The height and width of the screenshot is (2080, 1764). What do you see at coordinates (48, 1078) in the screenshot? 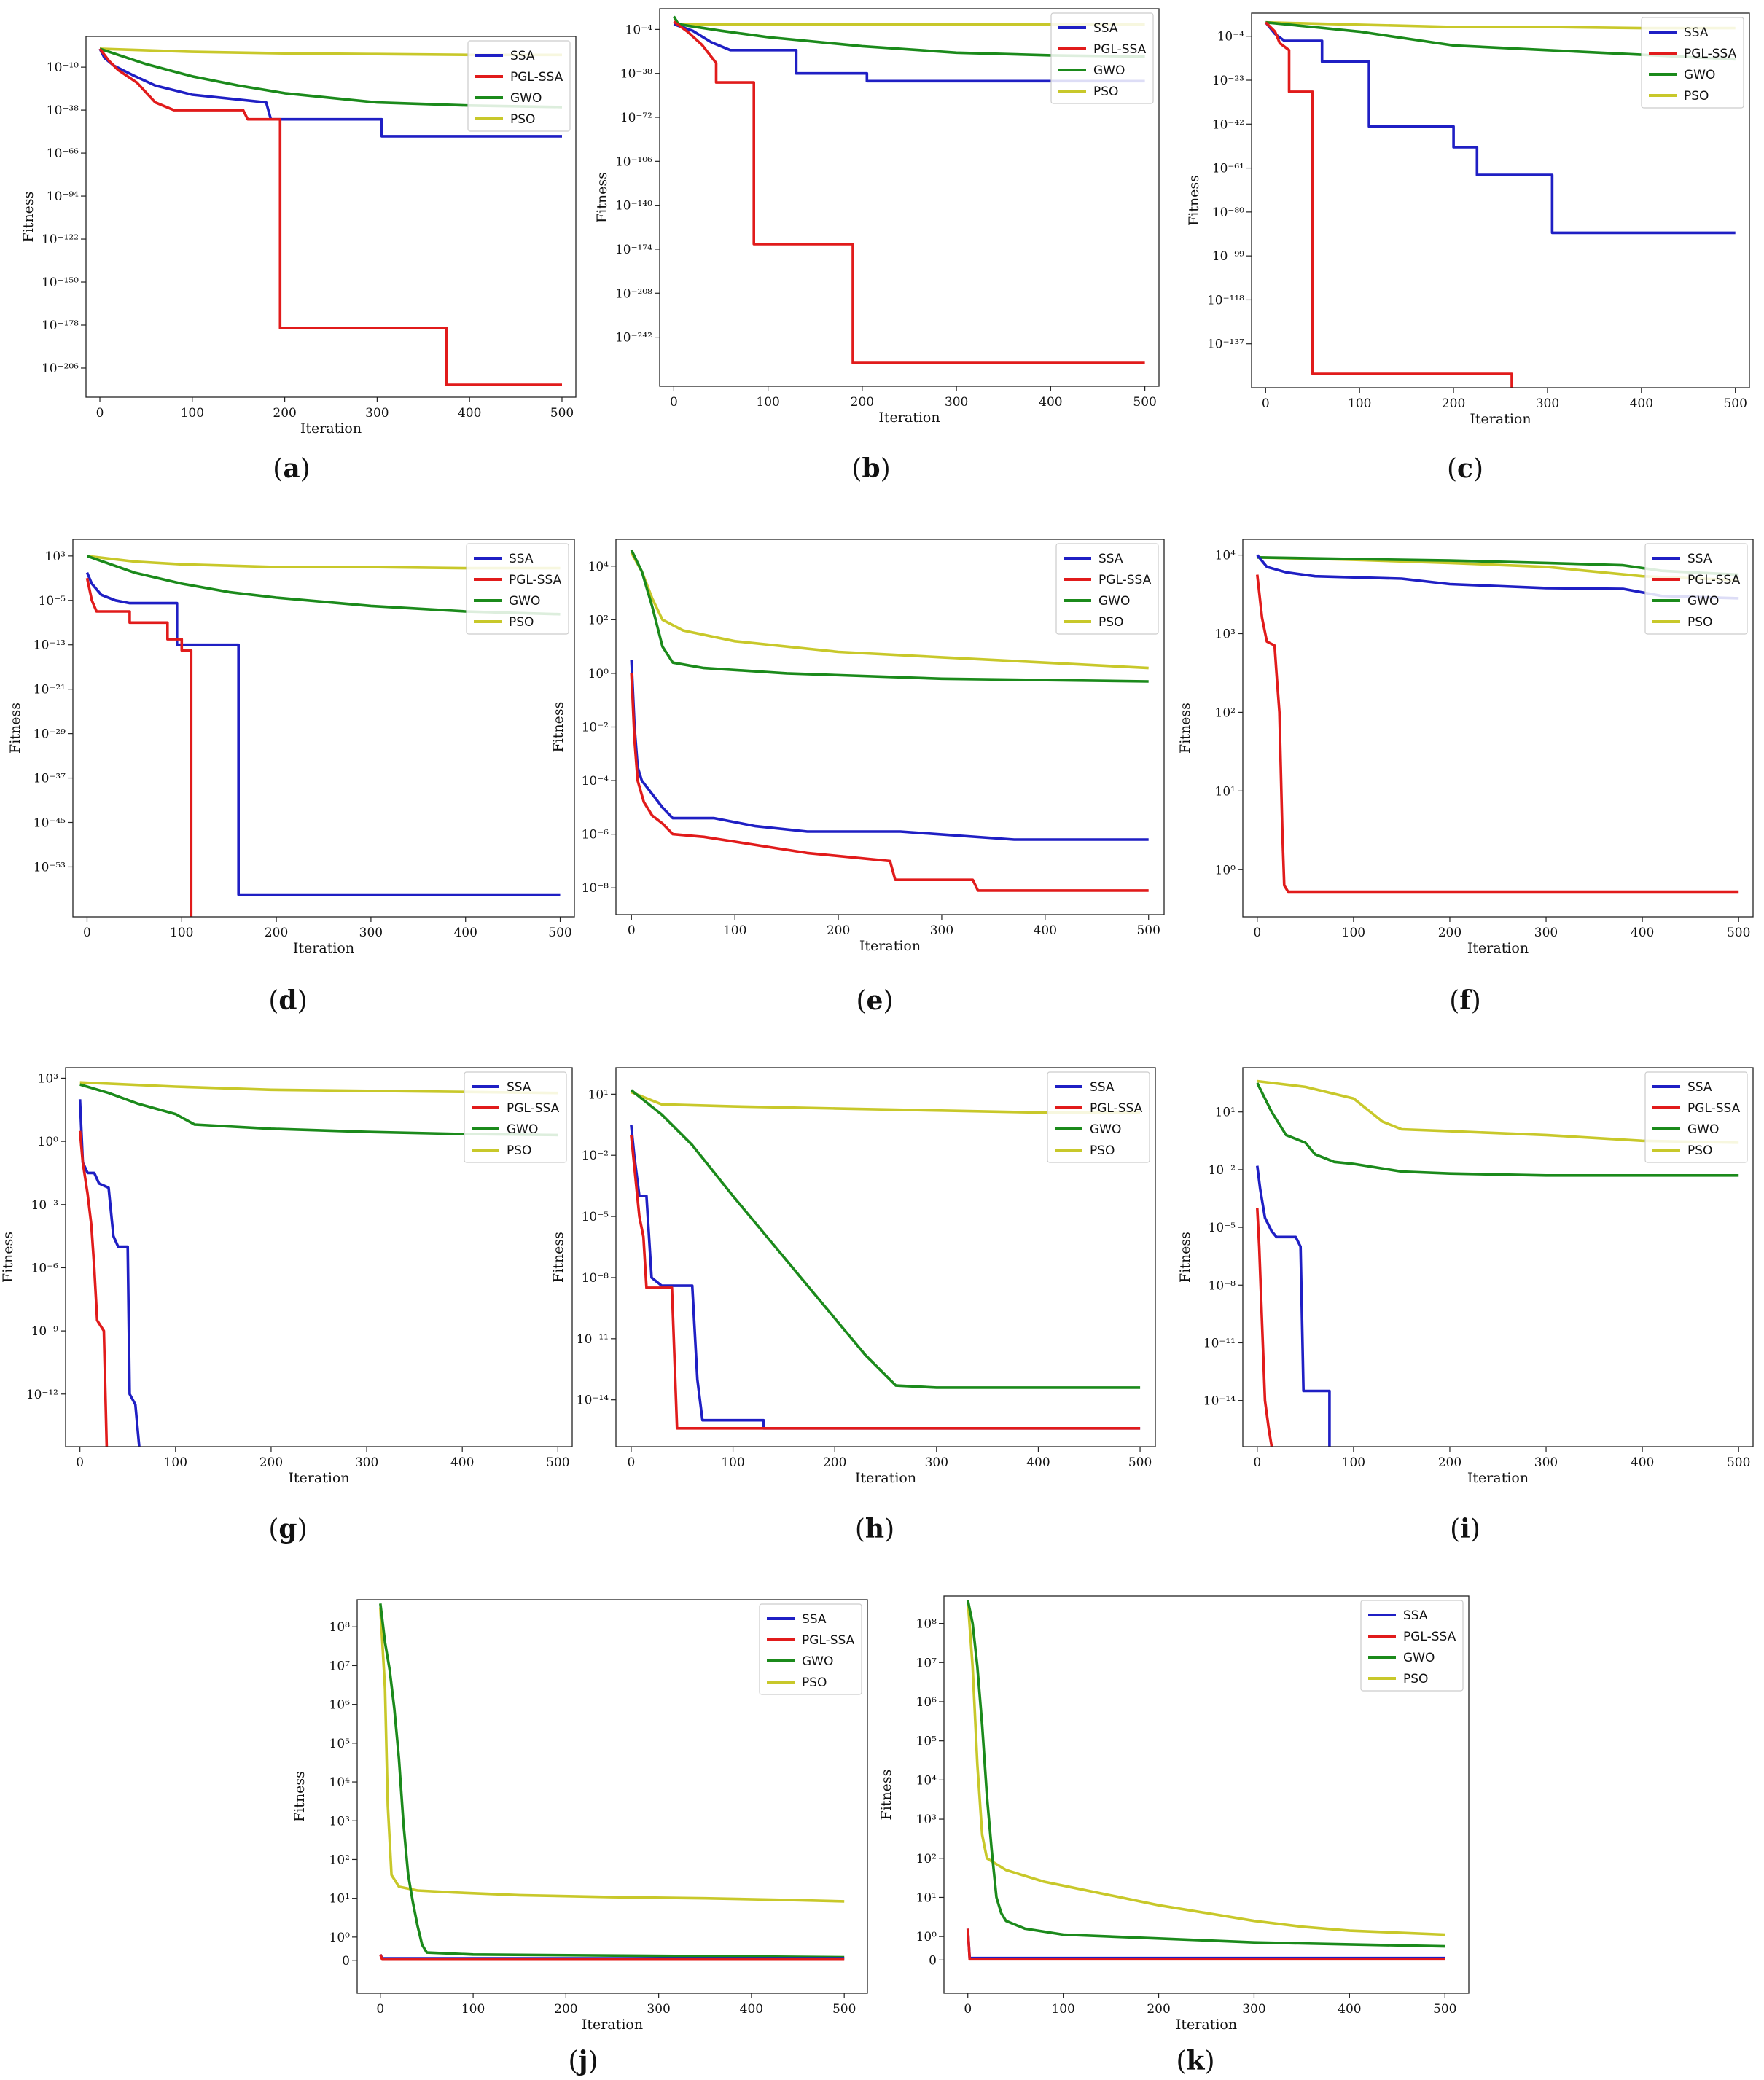
I see `y-tick-label: 10³` at bounding box center [48, 1078].